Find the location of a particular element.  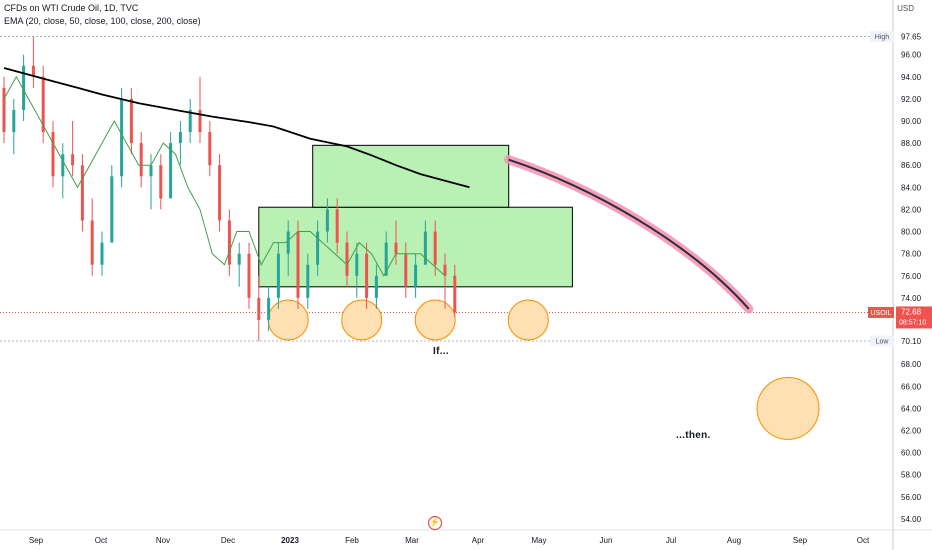

x-tick-label: Feb is located at coordinates (352, 540).